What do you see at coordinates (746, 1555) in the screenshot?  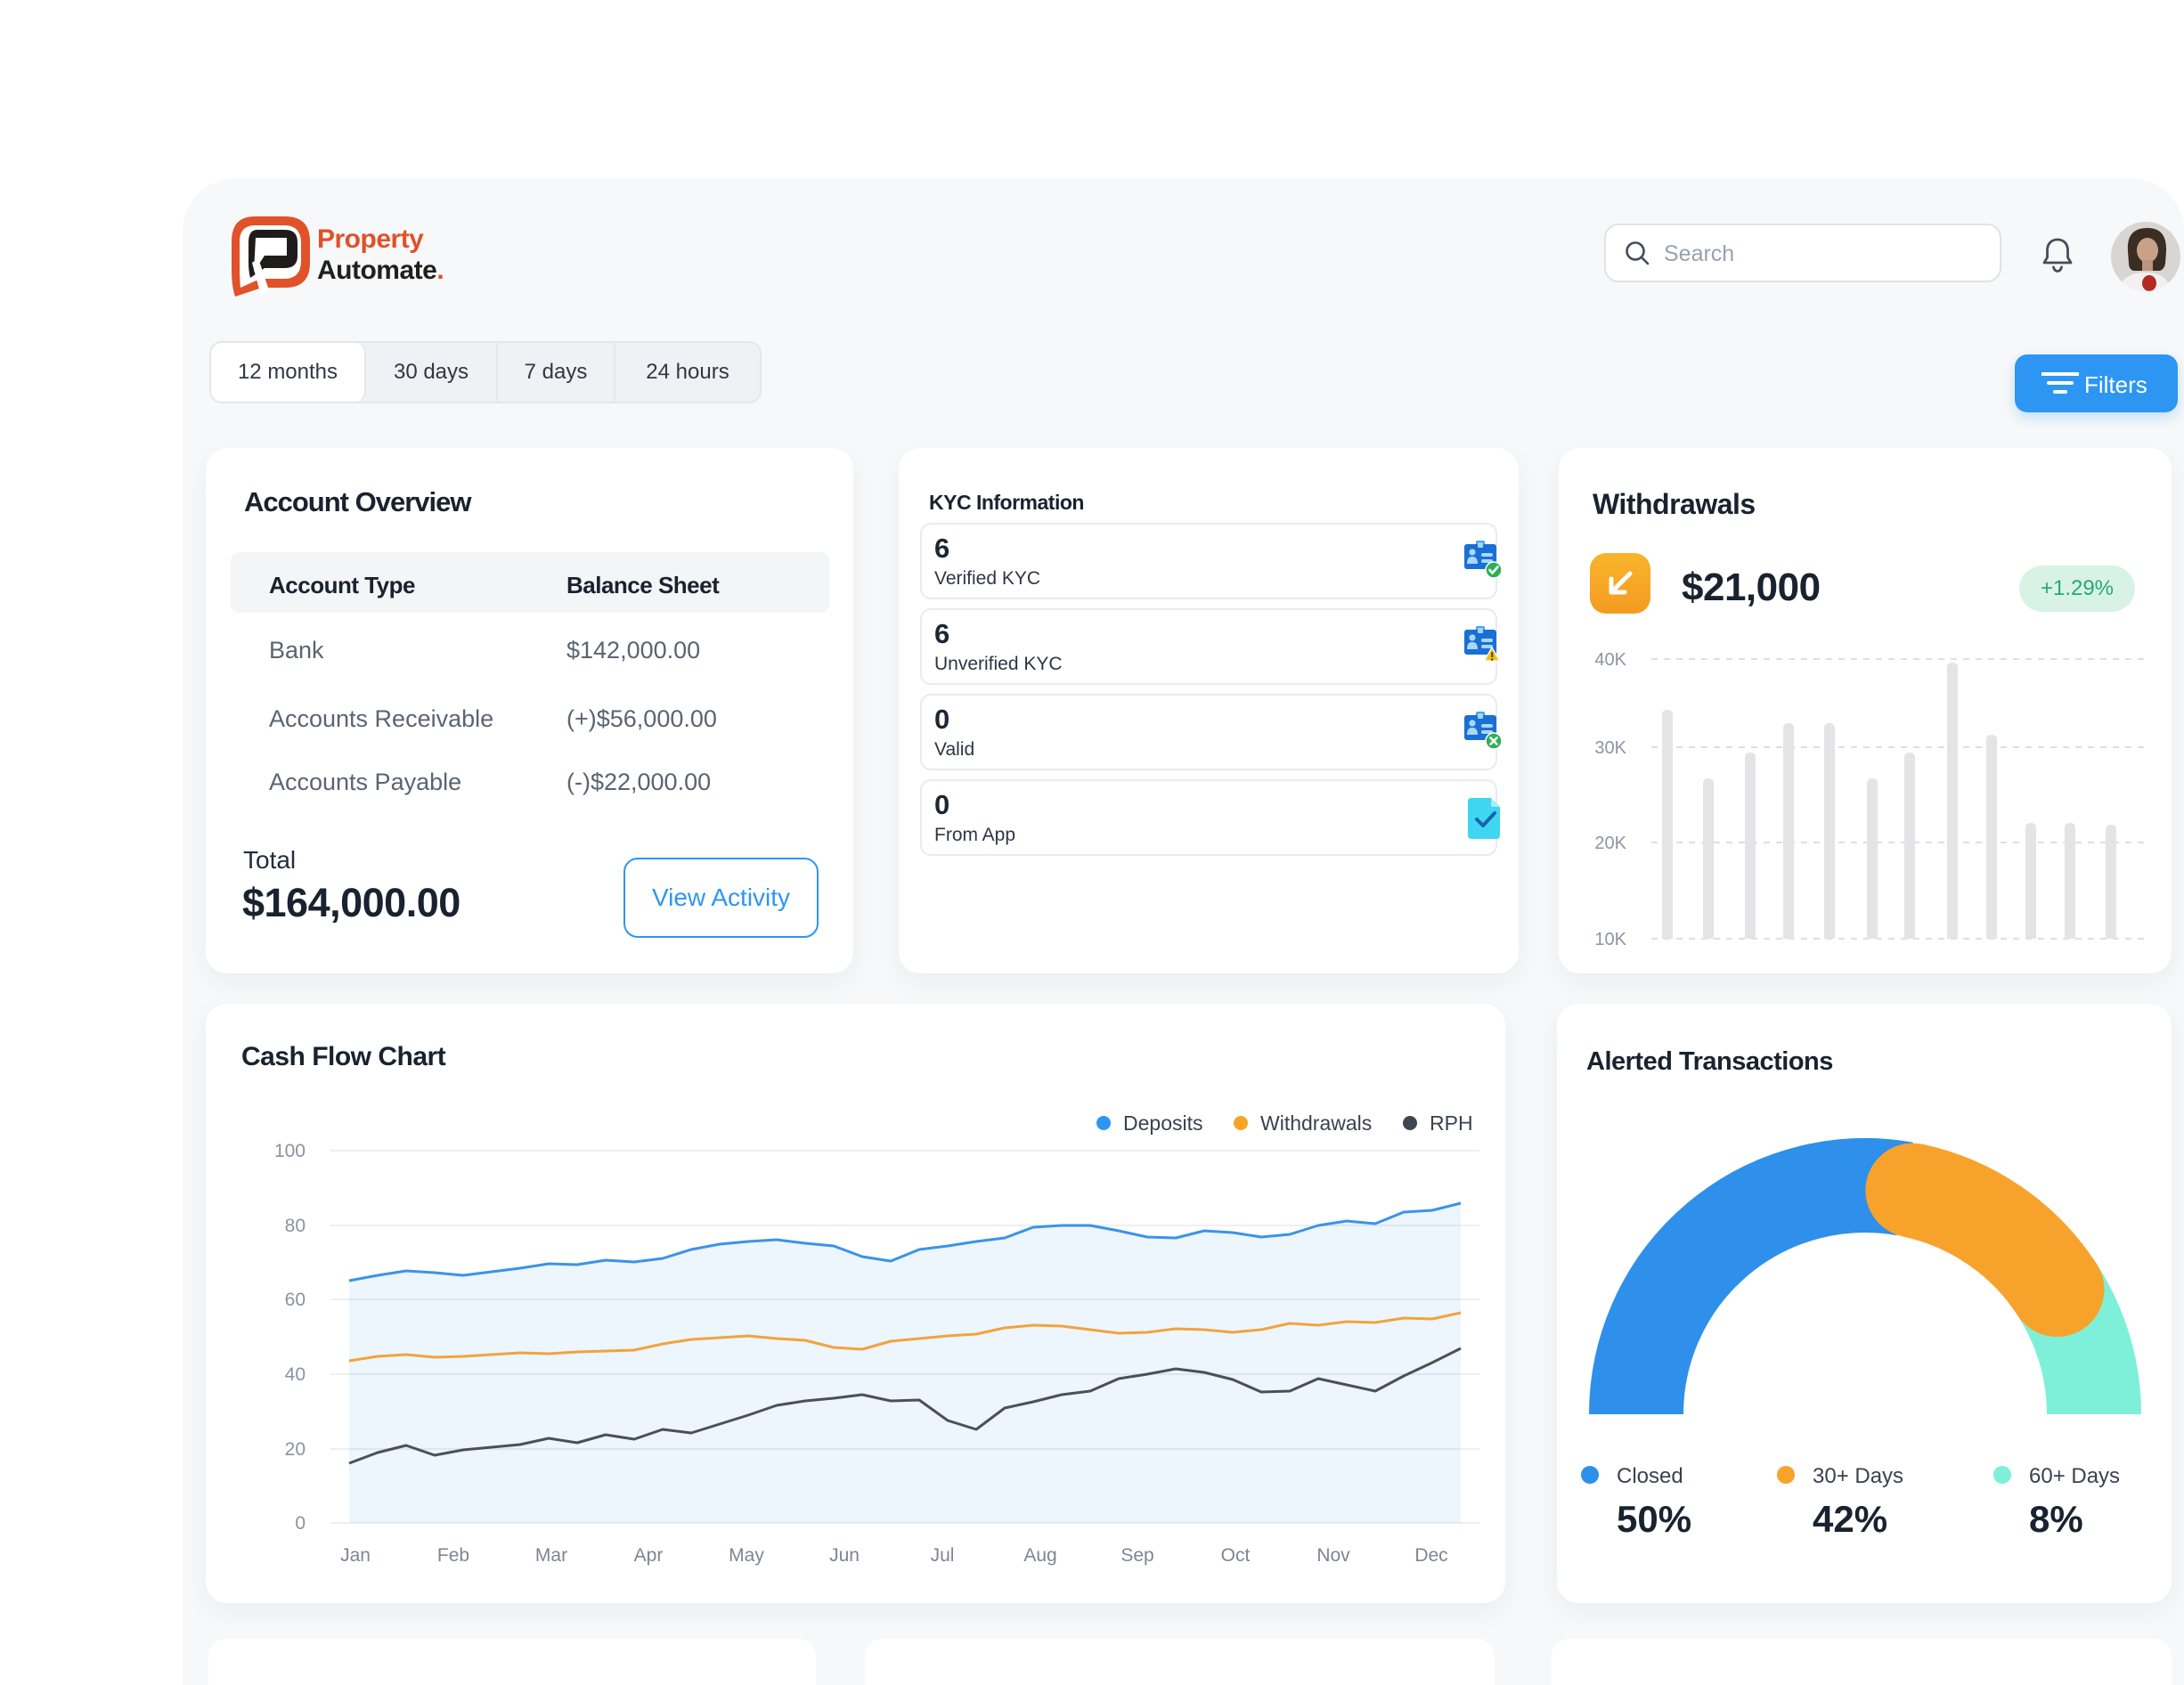 I see `svg-text: May` at bounding box center [746, 1555].